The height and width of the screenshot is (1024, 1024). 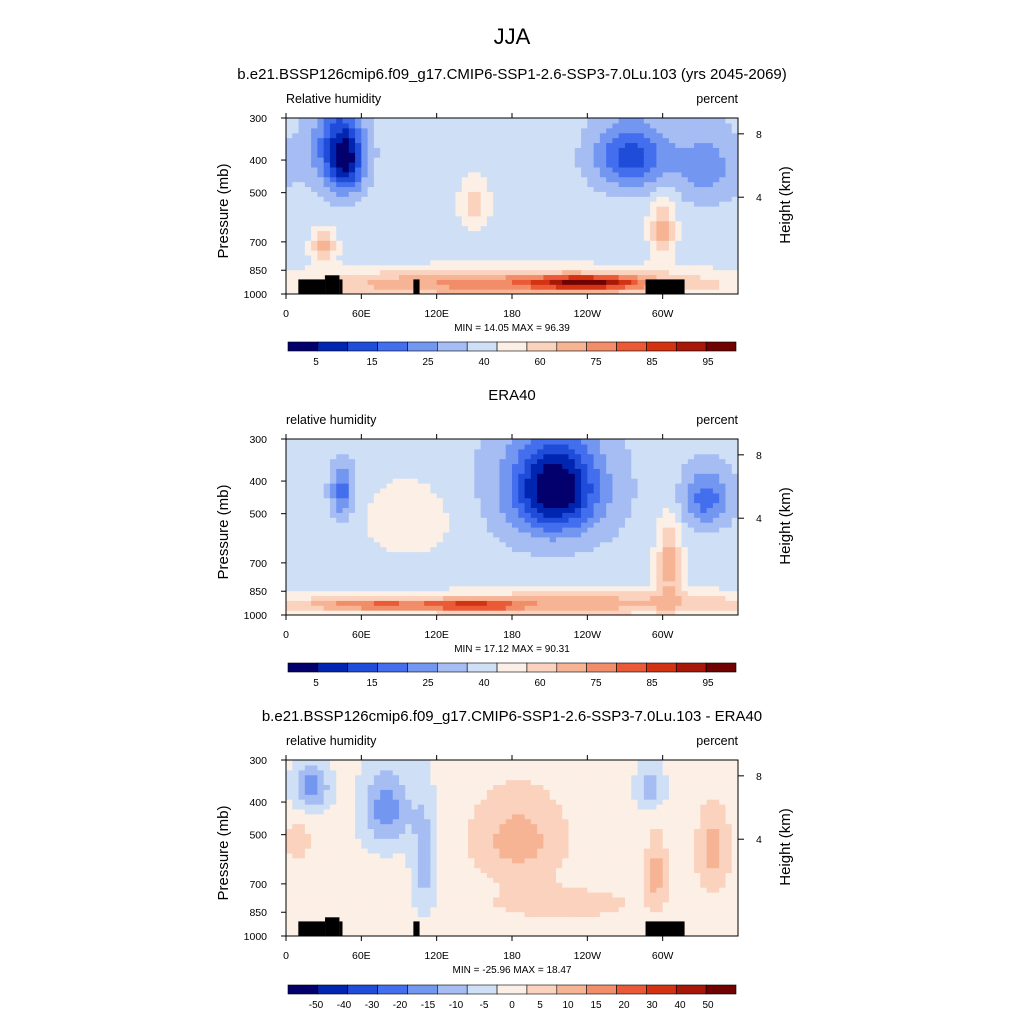 I want to click on colorbar-label: 60, so click(x=540, y=362).